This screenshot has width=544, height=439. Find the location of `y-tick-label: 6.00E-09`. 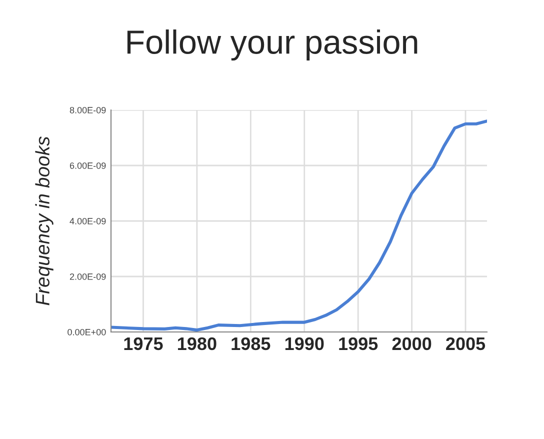

y-tick-label: 6.00E-09 is located at coordinates (88, 165).